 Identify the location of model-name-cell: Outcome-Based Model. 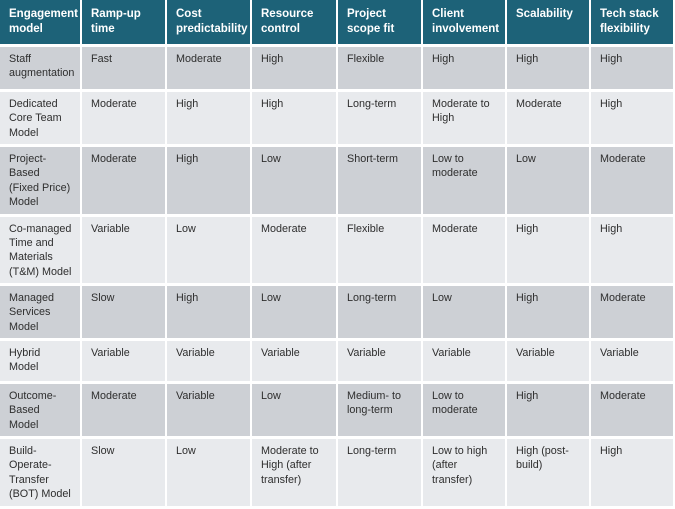
(41, 412).